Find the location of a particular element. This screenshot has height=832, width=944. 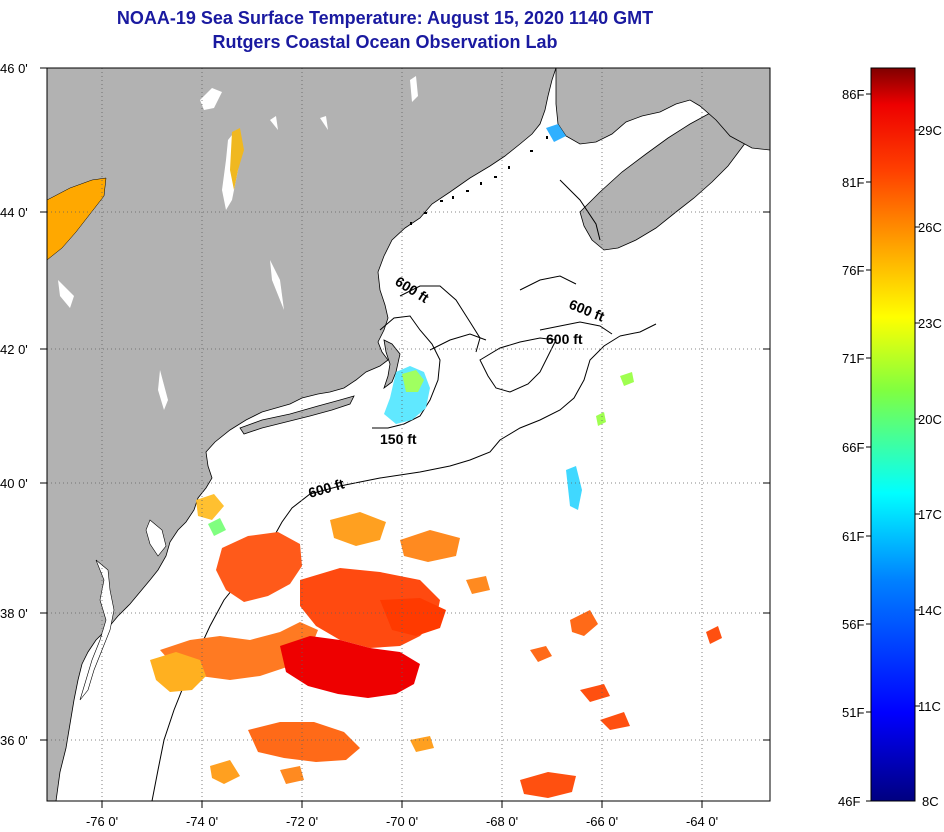

colorbar-gradient is located at coordinates (893, 434).